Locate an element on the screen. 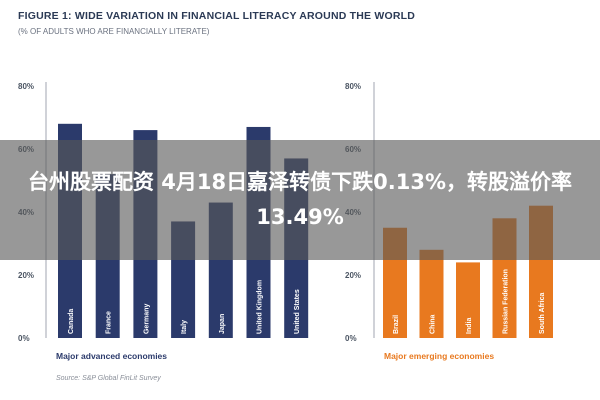 The width and height of the screenshot is (600, 400). bar-label: China is located at coordinates (433, 324).